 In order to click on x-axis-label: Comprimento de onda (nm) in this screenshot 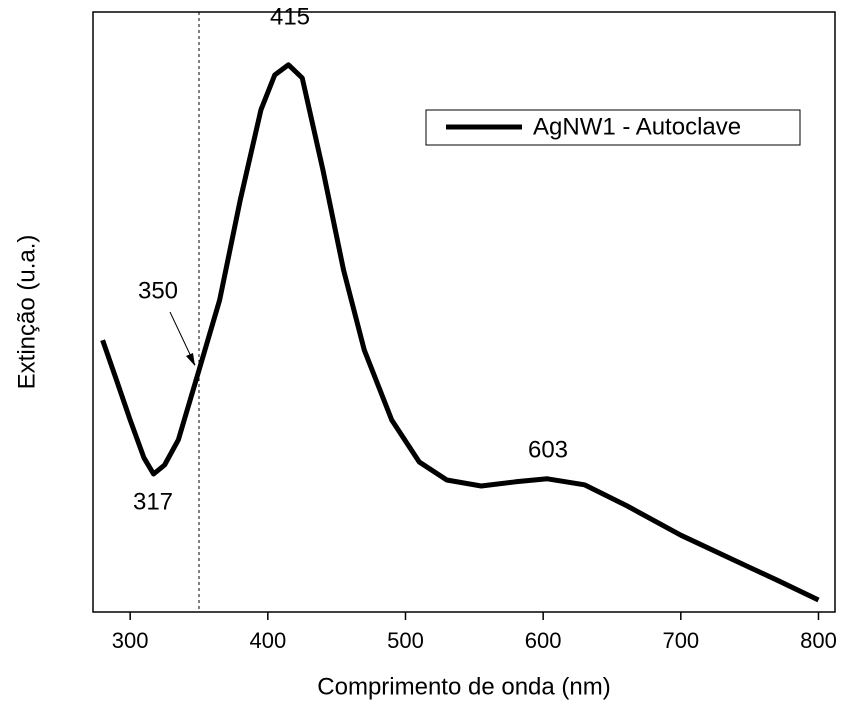, I will do `click(463, 686)`.